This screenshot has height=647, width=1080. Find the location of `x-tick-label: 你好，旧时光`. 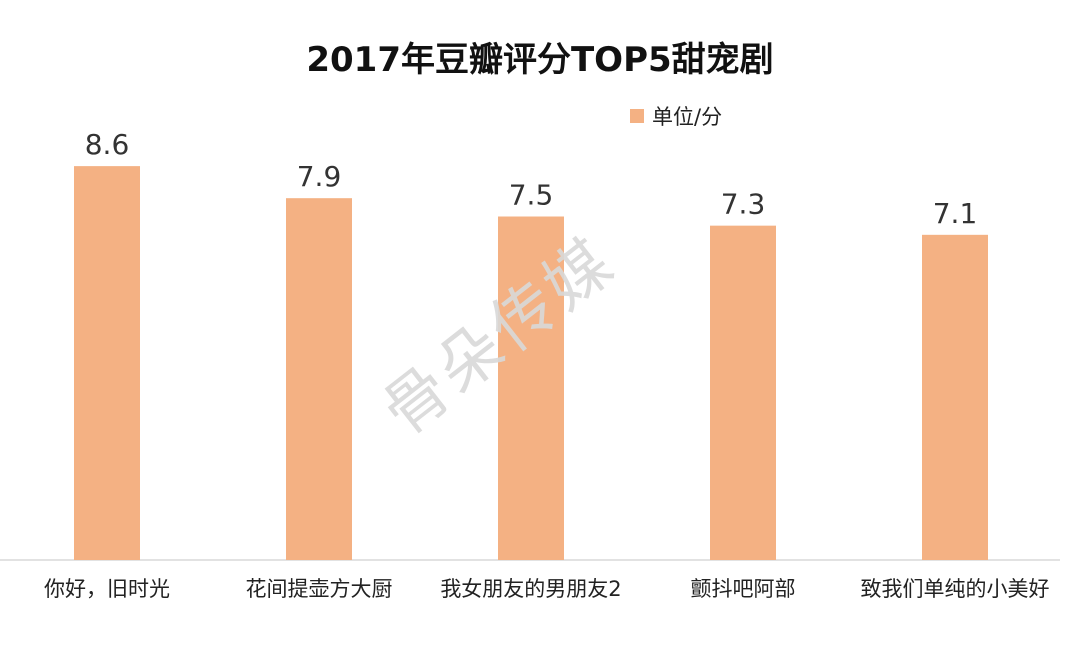

x-tick-label: 你好，旧时光 is located at coordinates (107, 589).